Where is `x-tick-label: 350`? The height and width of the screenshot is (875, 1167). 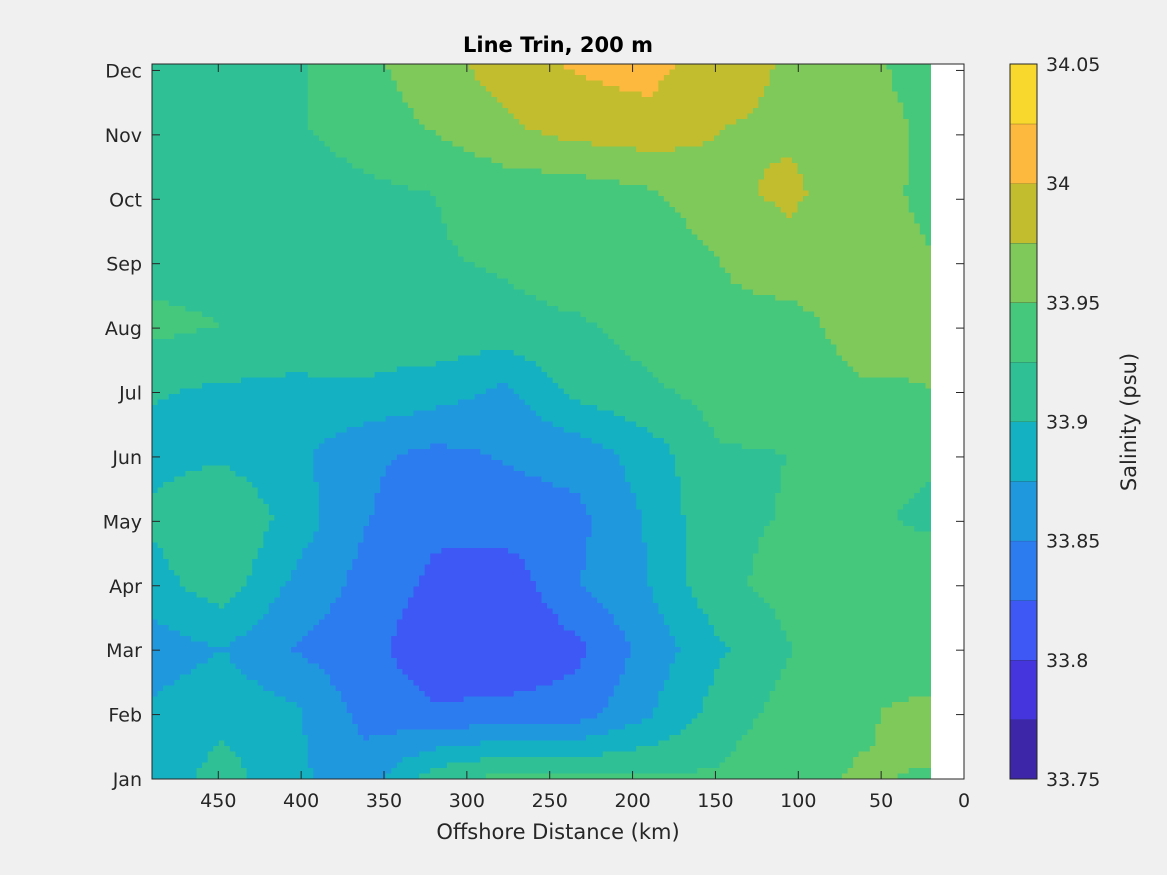 x-tick-label: 350 is located at coordinates (384, 801).